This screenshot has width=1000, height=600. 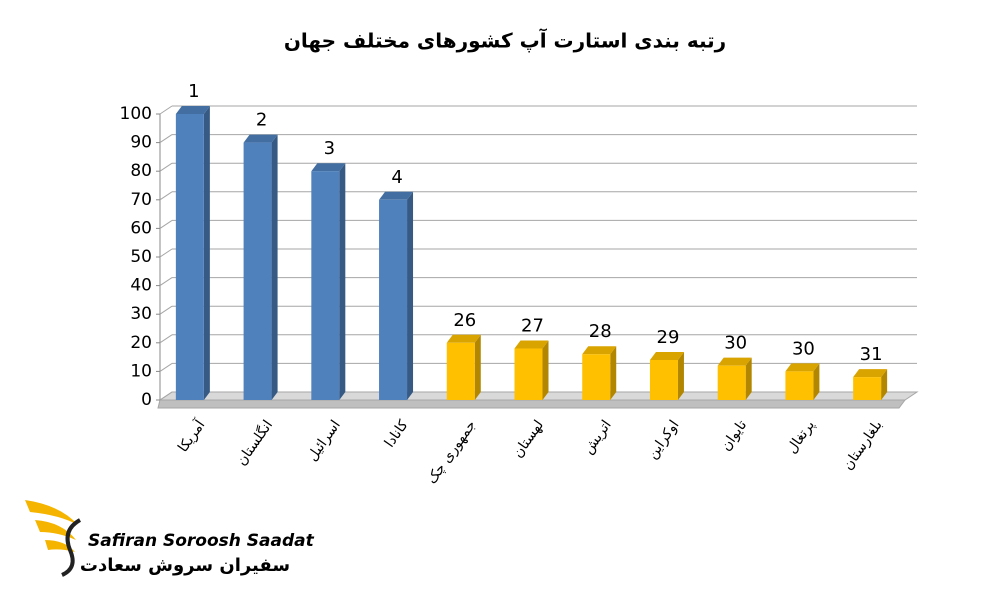 What do you see at coordinates (141, 286) in the screenshot?
I see `y-tick-label: 40` at bounding box center [141, 286].